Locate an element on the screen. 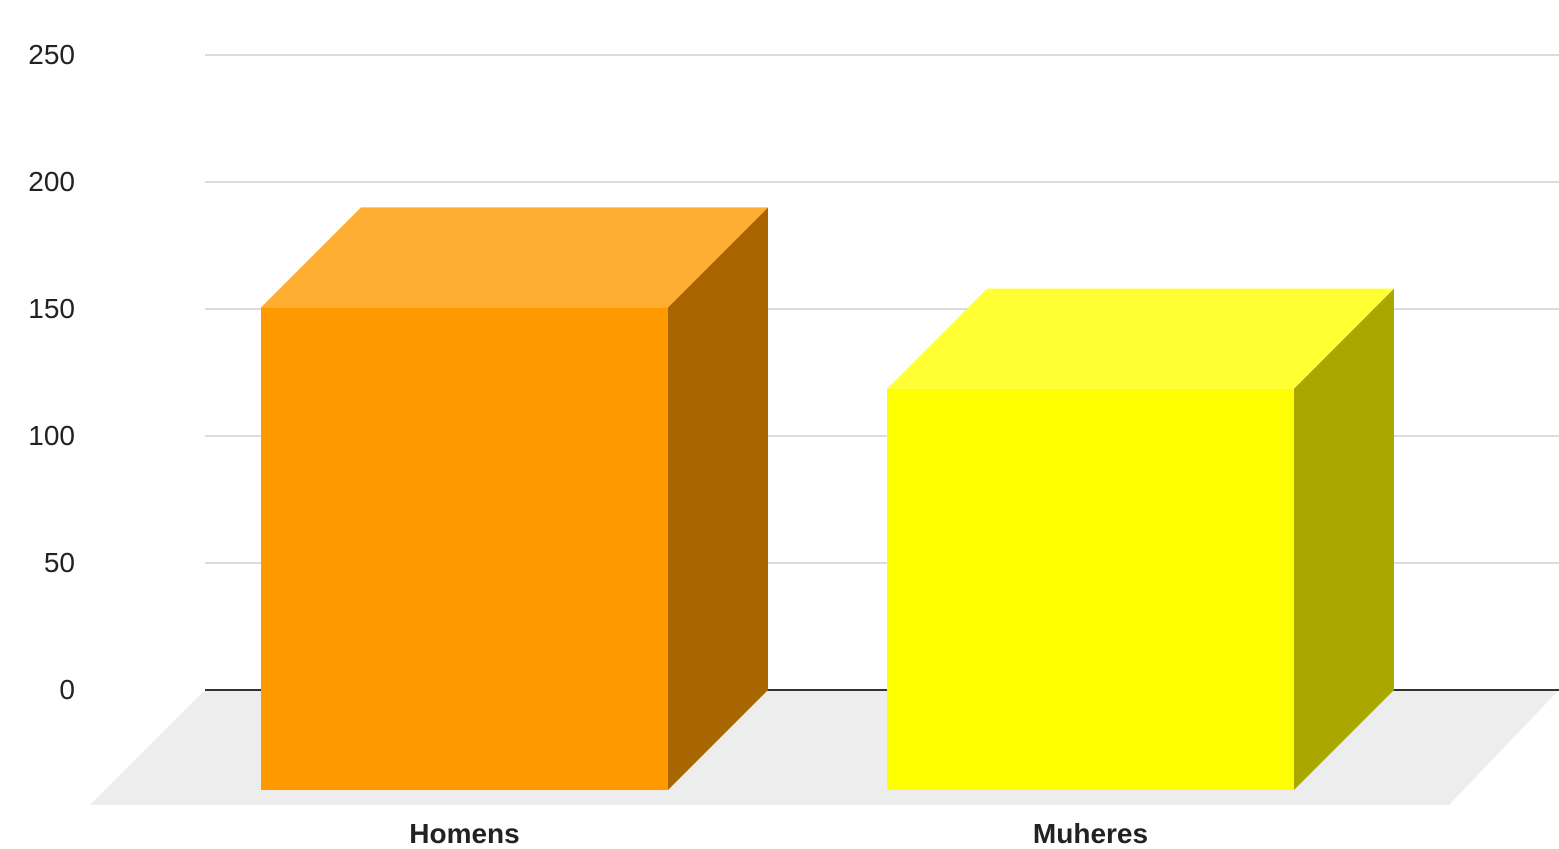 The height and width of the screenshot is (849, 1559). y-tick-label: 250 is located at coordinates (51, 54).